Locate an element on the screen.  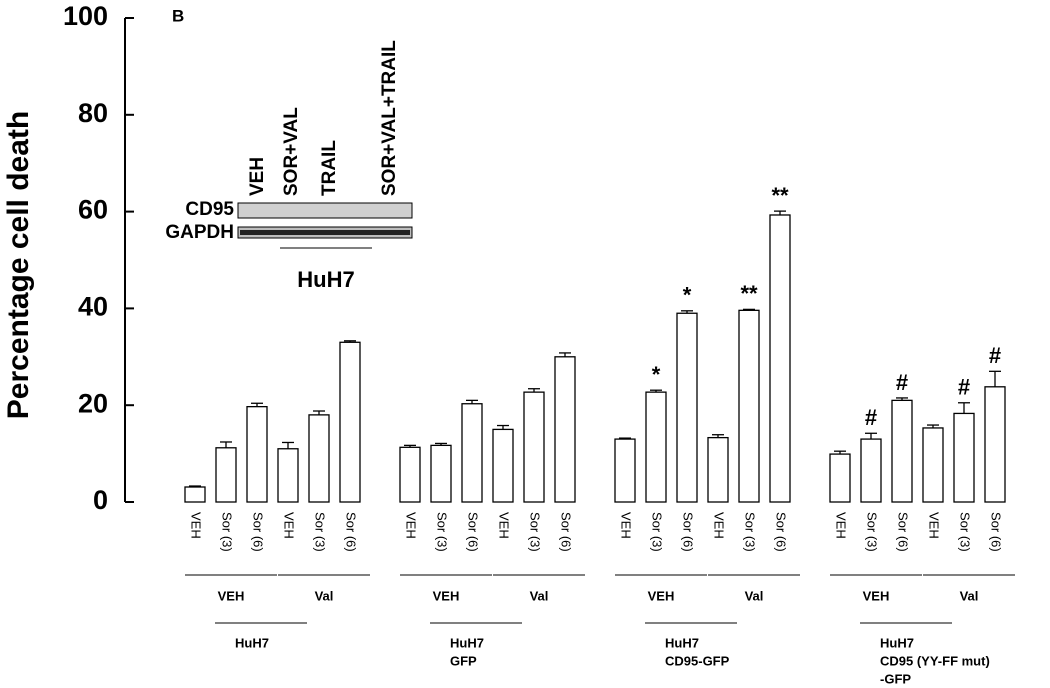
inset-label: HuH7 is located at coordinates (325, 279).